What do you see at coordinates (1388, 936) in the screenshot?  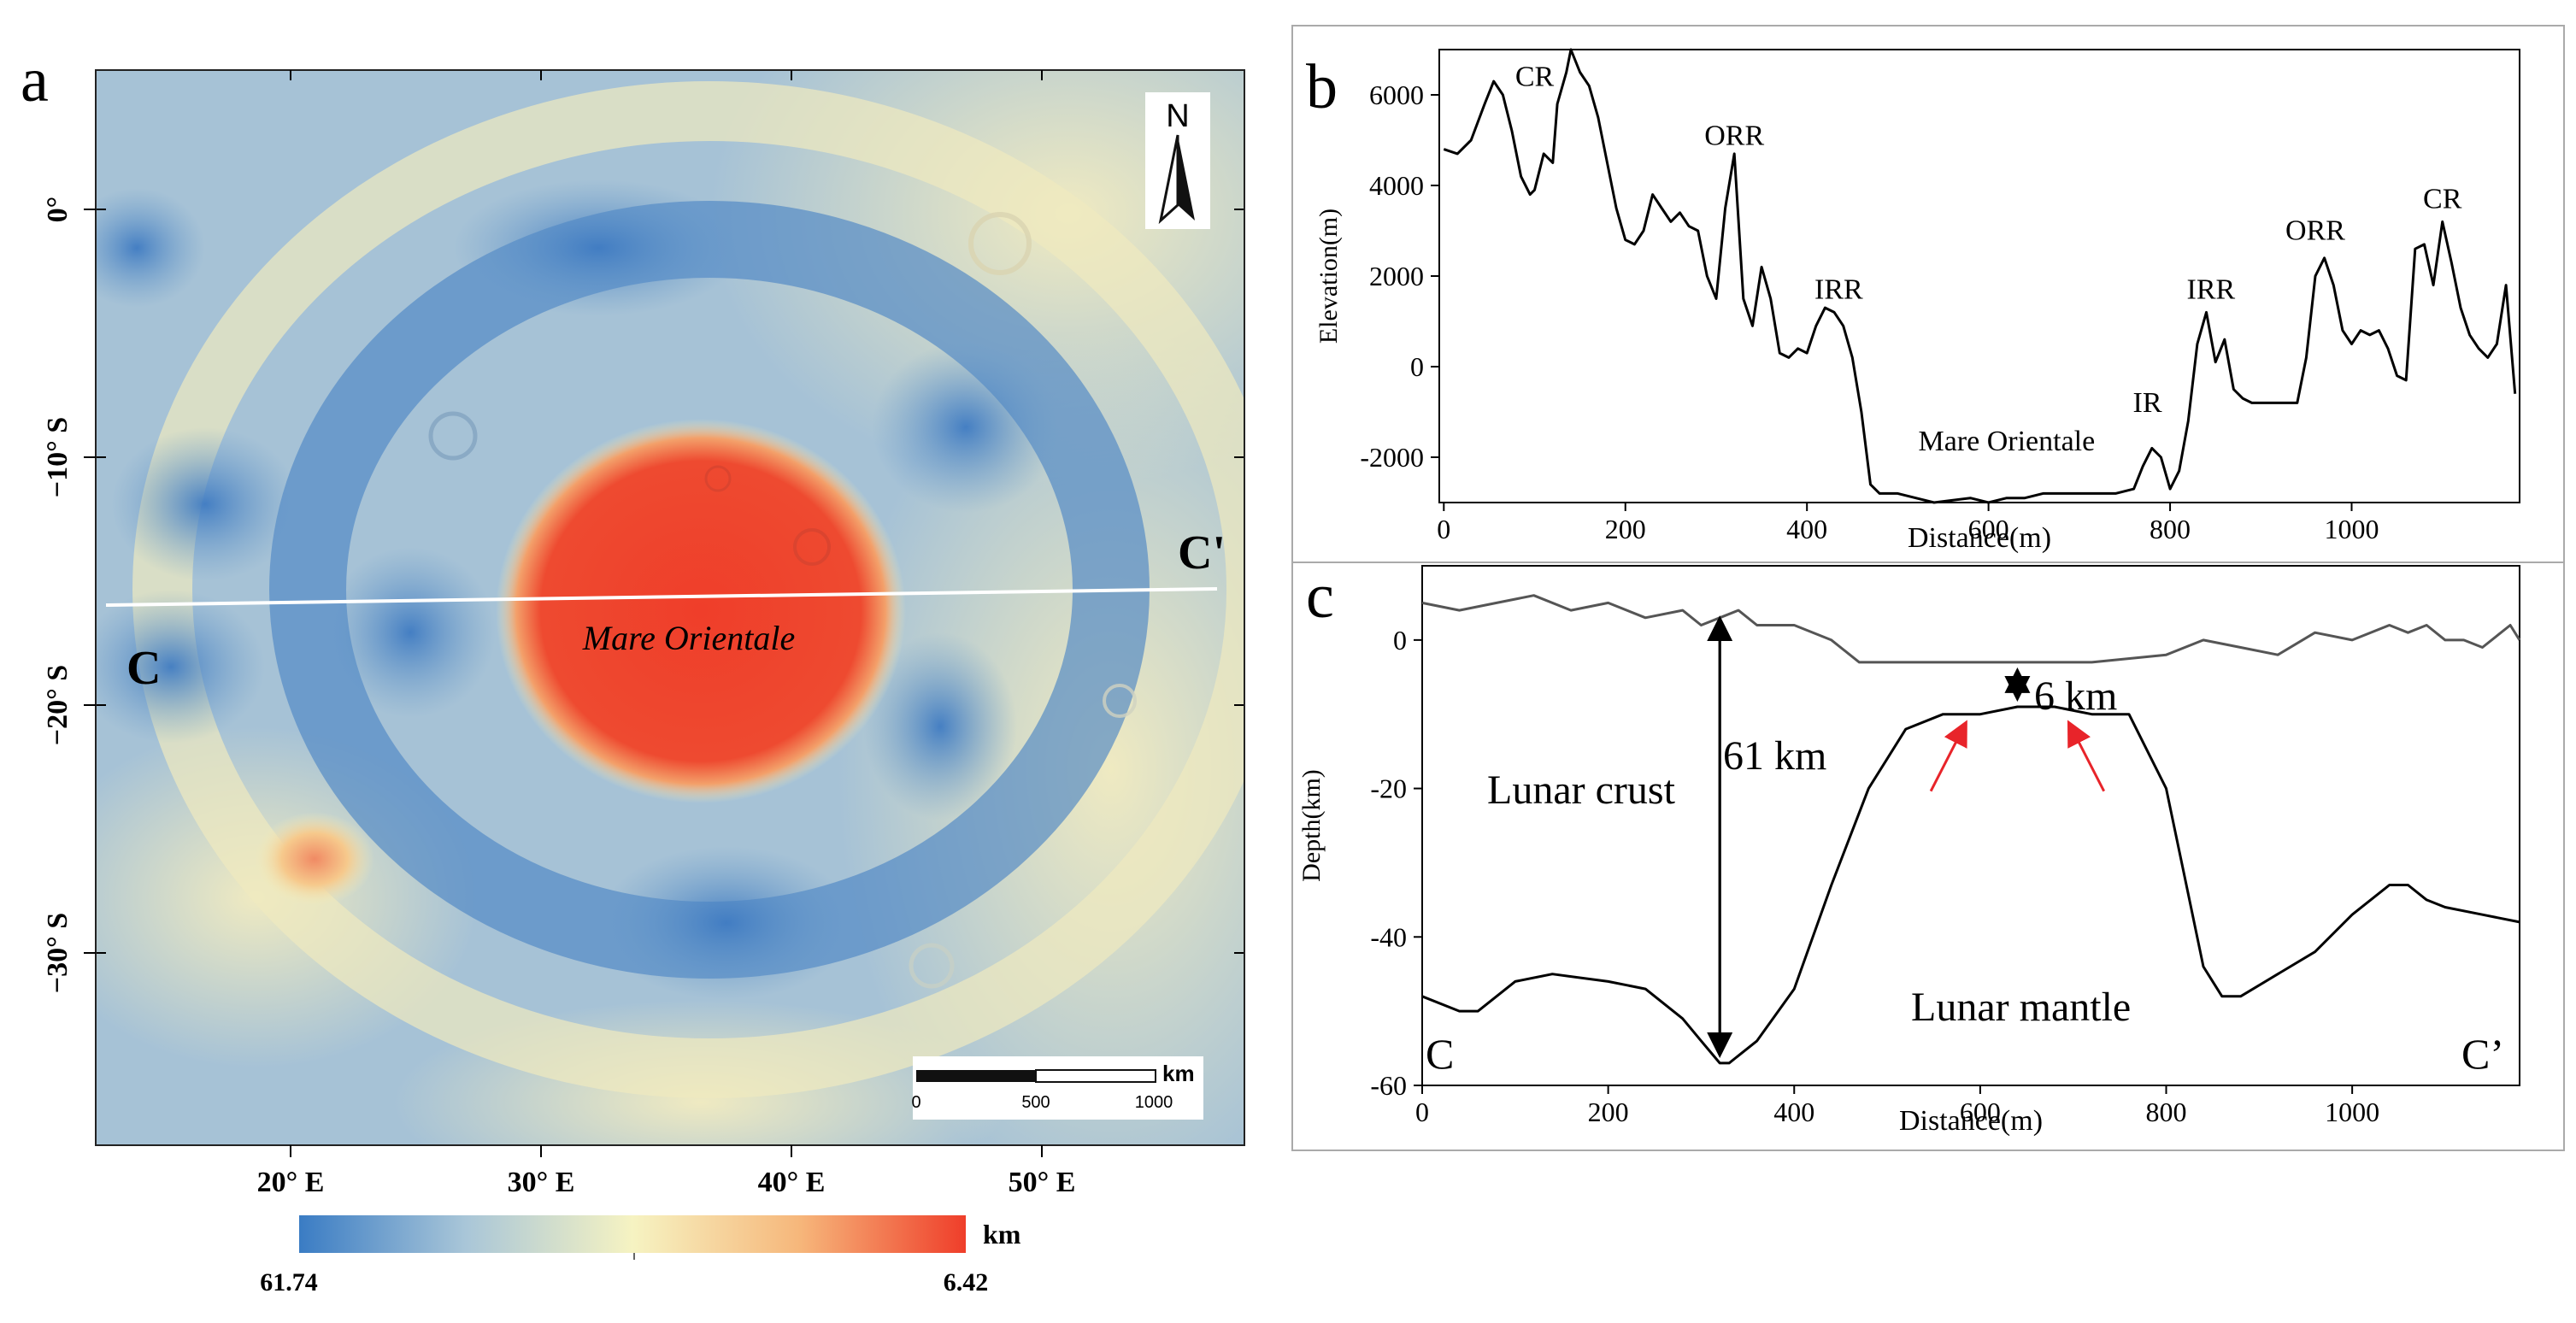 I see `y-tick-label: -40` at bounding box center [1388, 936].